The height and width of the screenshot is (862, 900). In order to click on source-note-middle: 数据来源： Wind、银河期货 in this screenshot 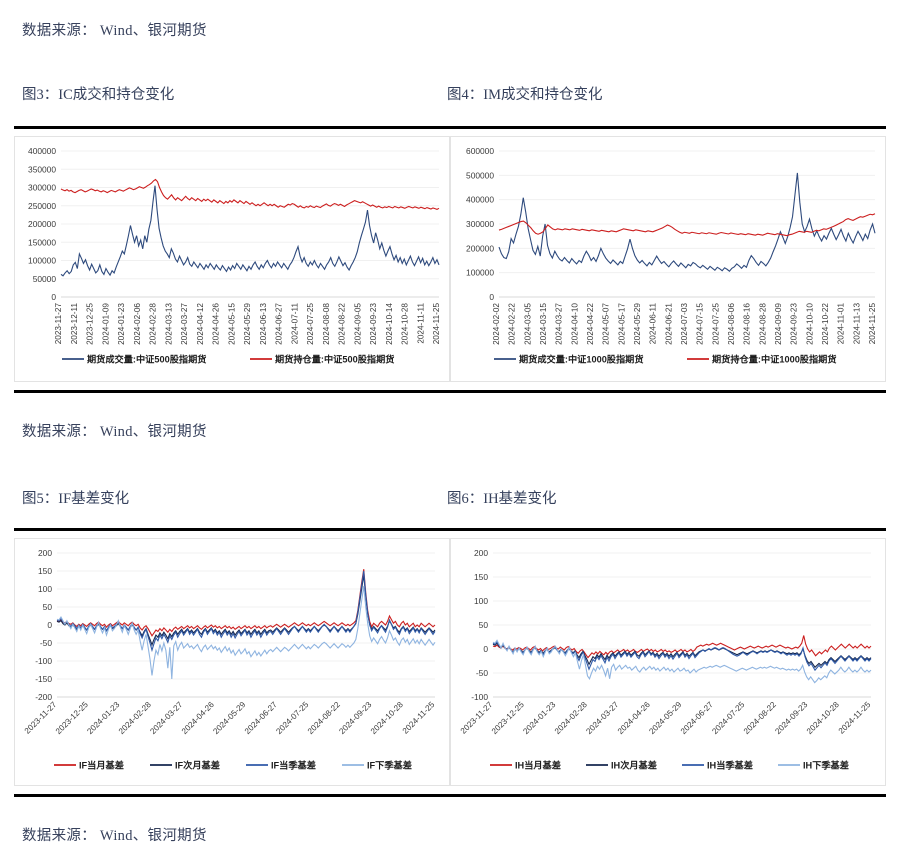, I will do `click(114, 432)`.